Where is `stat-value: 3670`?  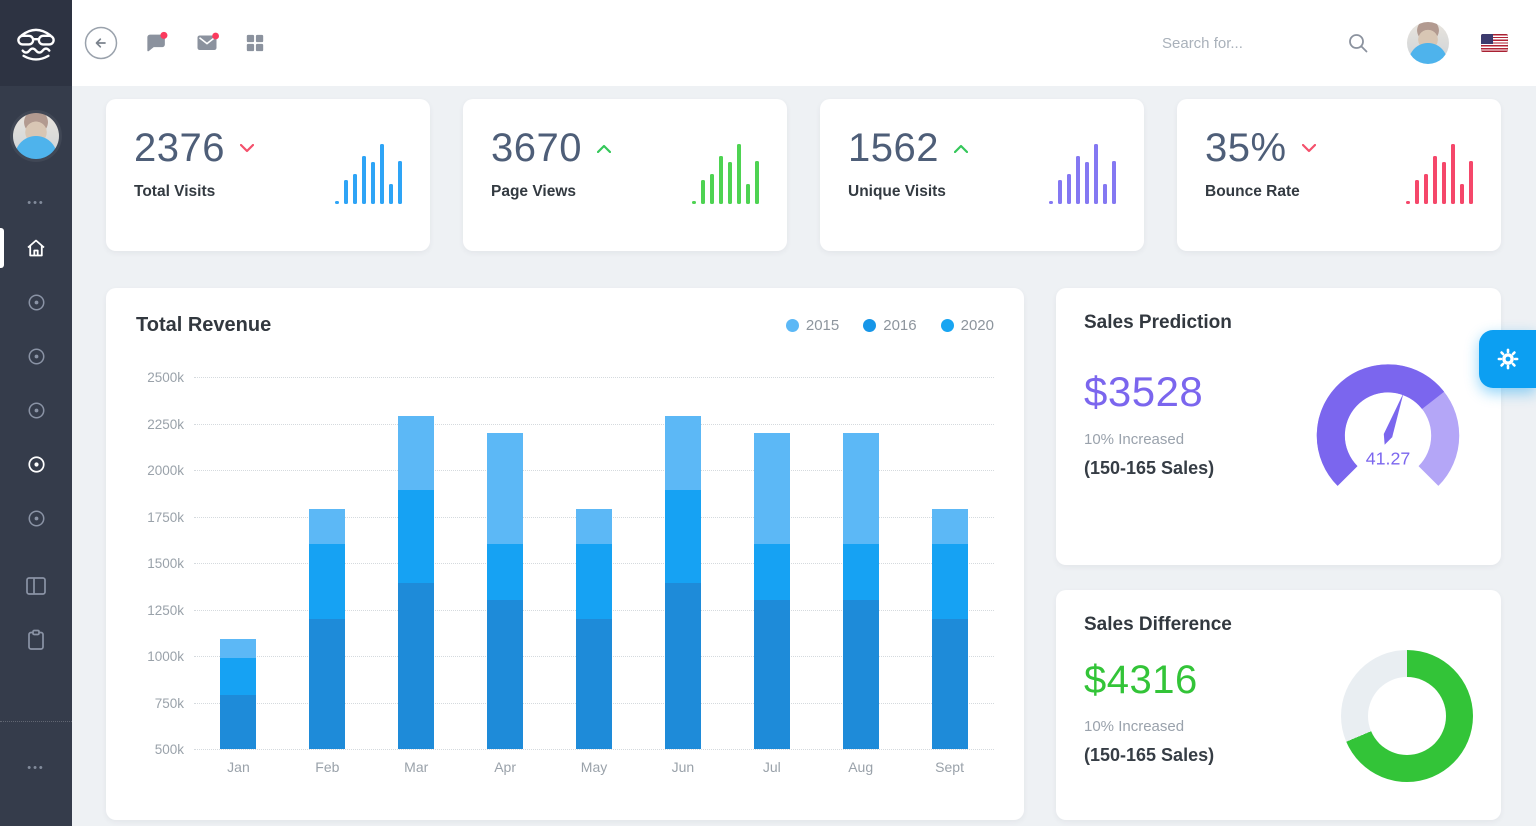
stat-value: 3670 is located at coordinates (536, 148).